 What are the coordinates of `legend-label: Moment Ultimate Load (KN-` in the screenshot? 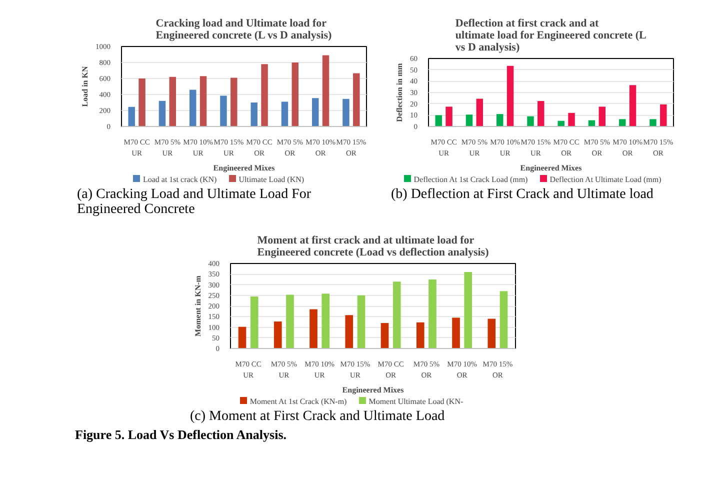 It's located at (416, 401).